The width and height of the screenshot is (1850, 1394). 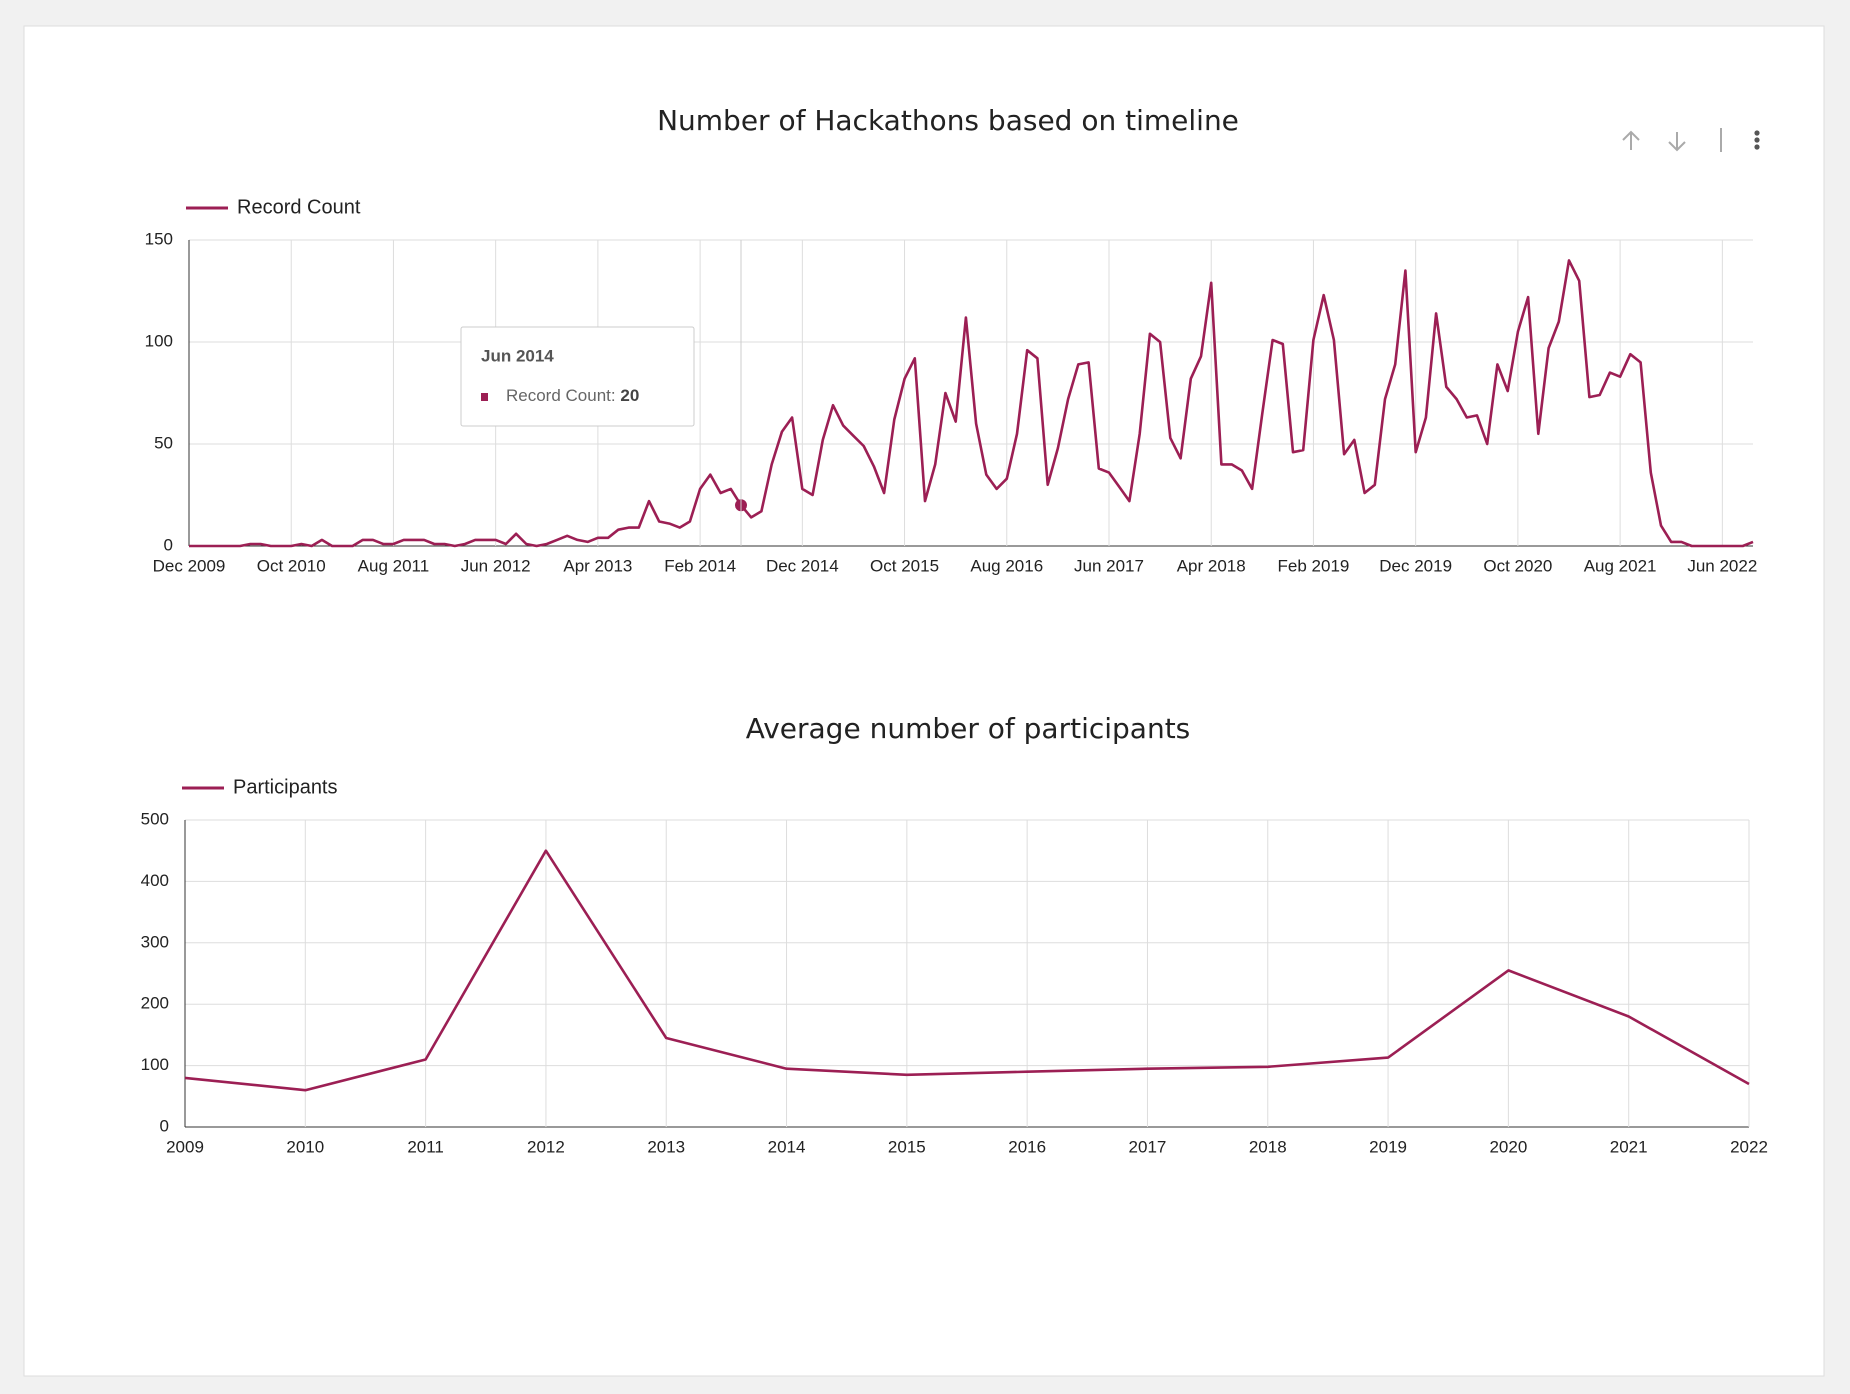 I want to click on x-tick-label: Apr 2013, so click(x=597, y=565).